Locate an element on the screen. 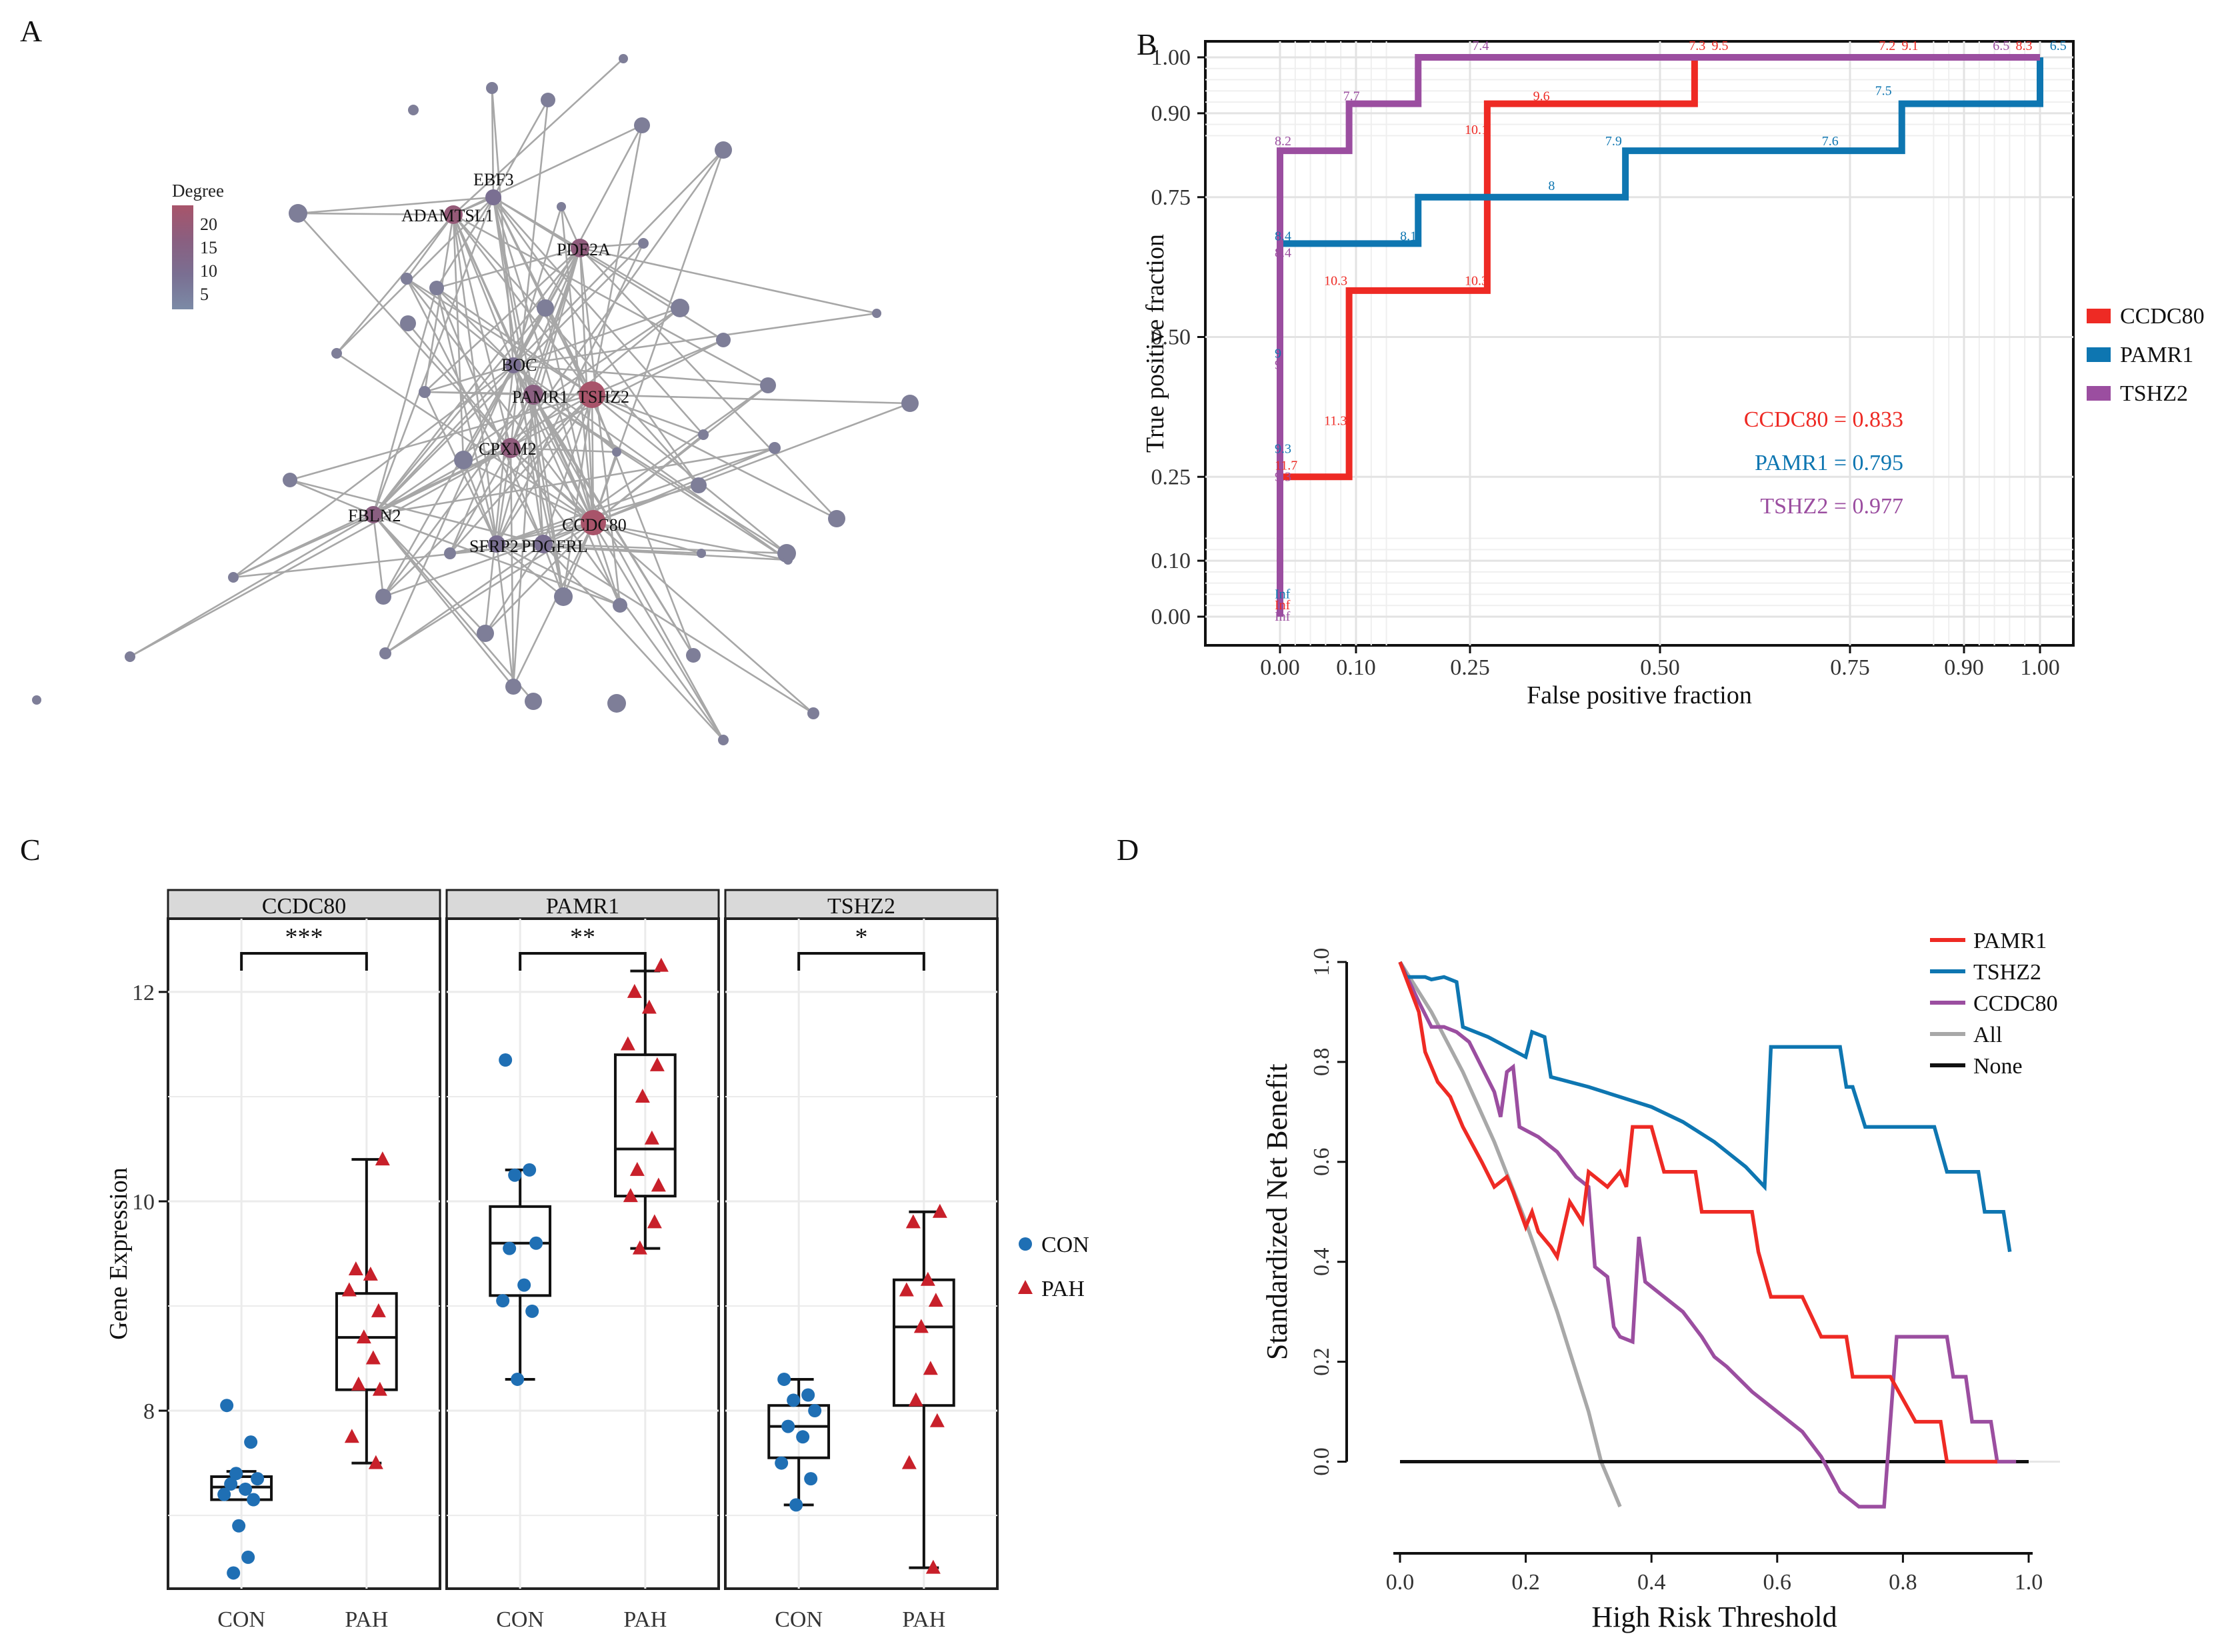 The width and height of the screenshot is (2238, 1652). roc-cutoff-label: 8 is located at coordinates (1551, 186).